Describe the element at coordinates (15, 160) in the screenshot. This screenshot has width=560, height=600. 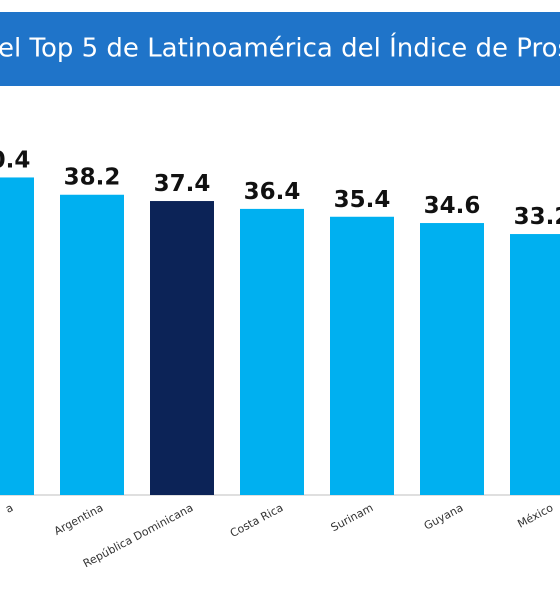
I see `value-label: 40.4` at that location.